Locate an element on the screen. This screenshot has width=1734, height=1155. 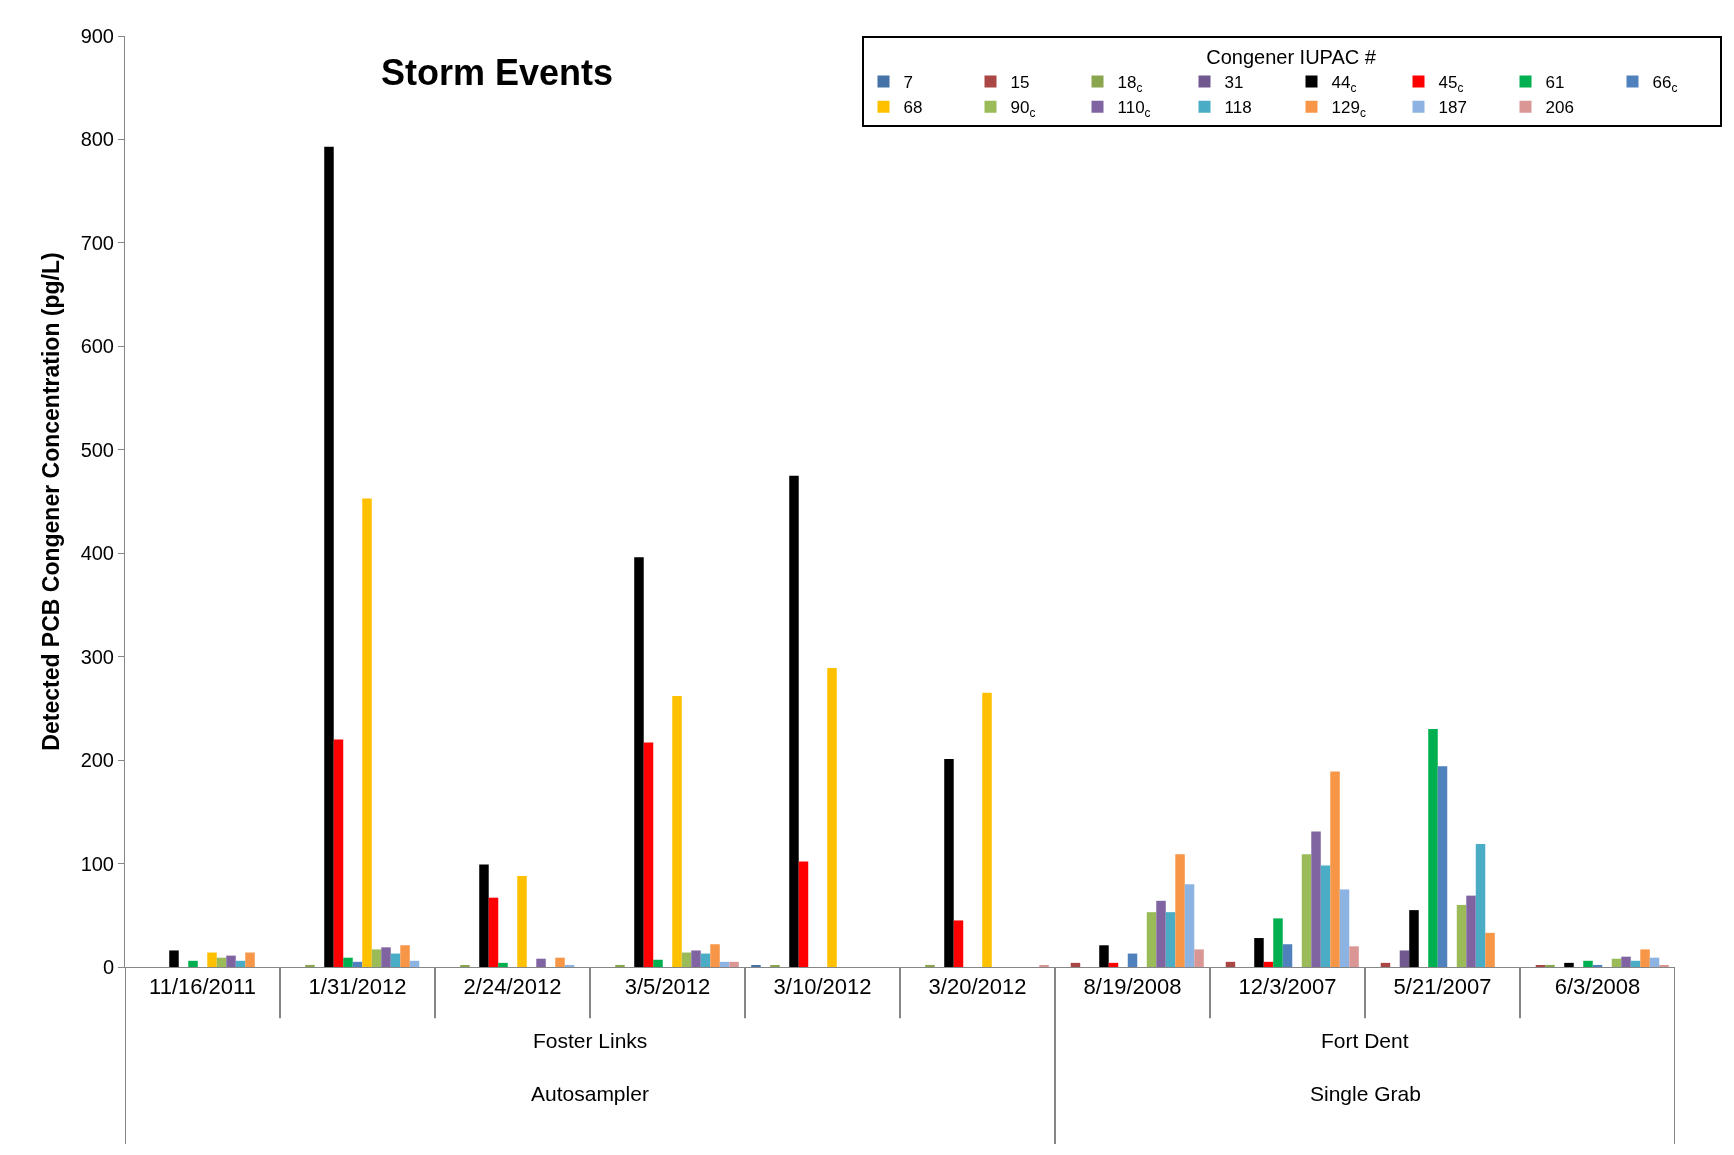
y-tick-label: 800 is located at coordinates (97, 139).